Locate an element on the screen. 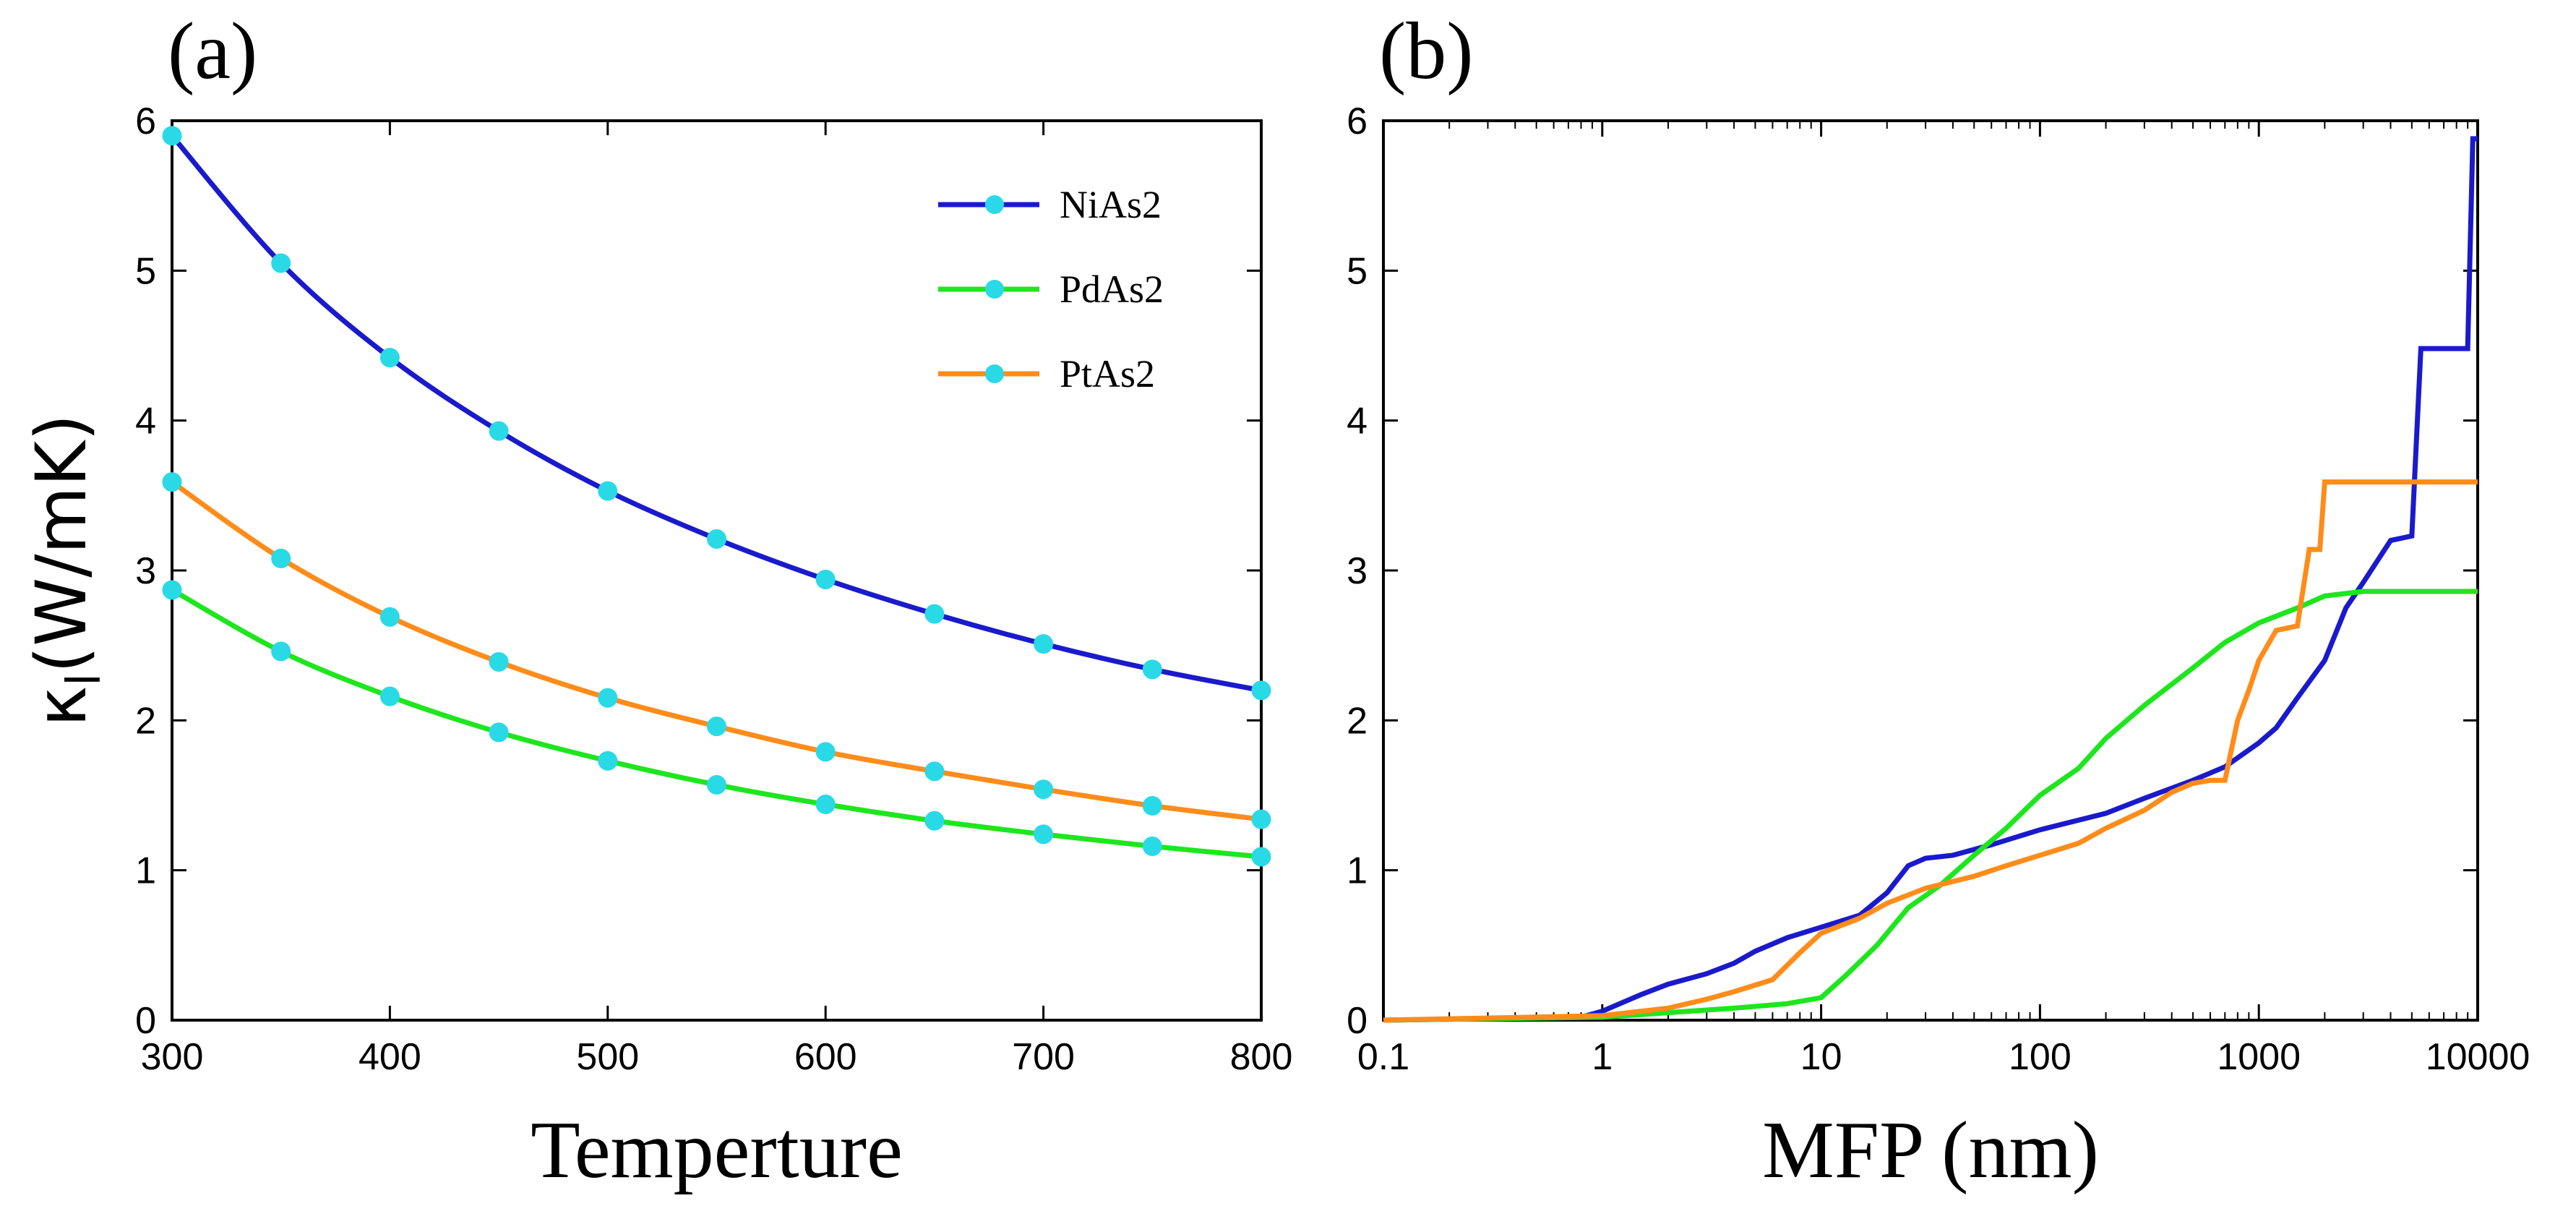 This screenshot has height=1219, width=2576. y-tick-label-b: 1 is located at coordinates (1357, 871).